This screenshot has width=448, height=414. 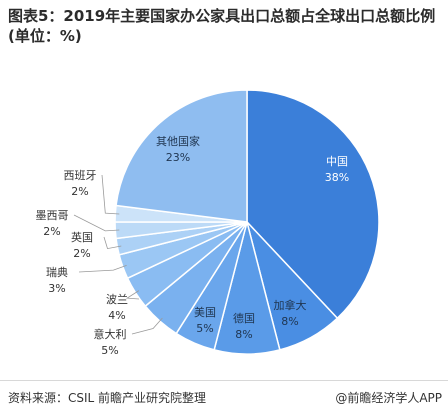 I want to click on slice-label-6: 瑞典, so click(x=57, y=272).